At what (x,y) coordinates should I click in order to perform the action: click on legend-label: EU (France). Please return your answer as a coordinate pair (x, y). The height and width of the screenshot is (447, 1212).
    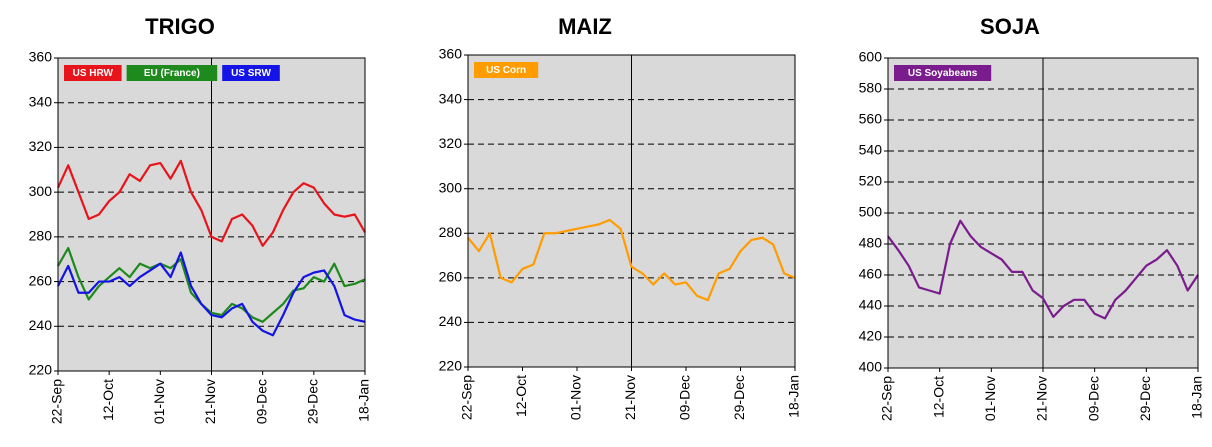
    Looking at the image, I should click on (172, 73).